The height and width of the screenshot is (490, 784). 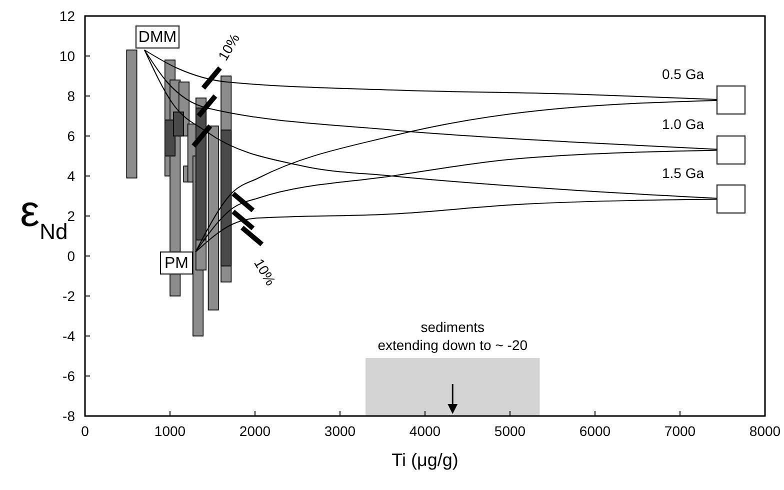 I want to click on x-tick-label: 2000, so click(x=255, y=431).